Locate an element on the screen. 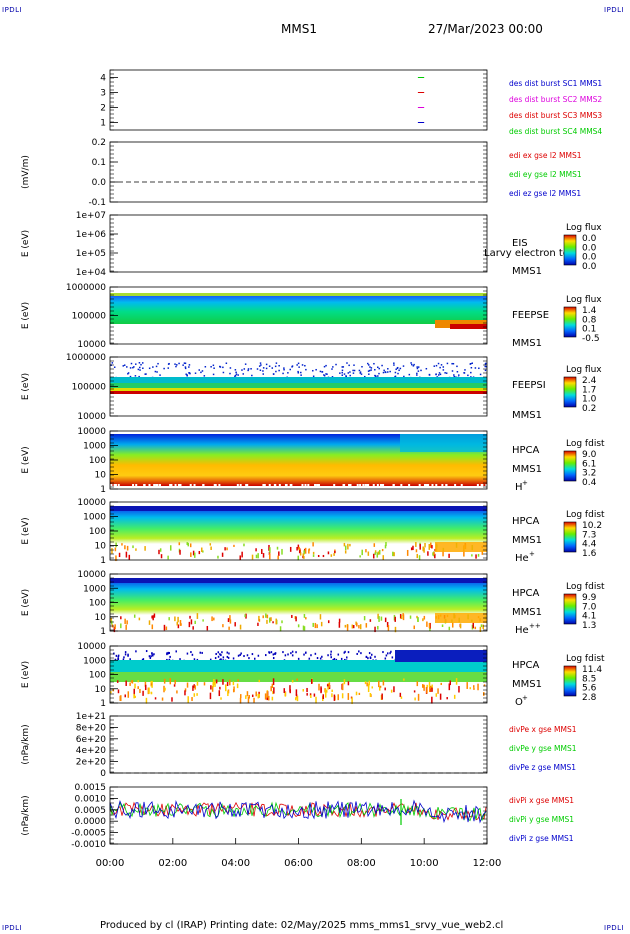  y-tick-label: 10000 is located at coordinates (91, 432).